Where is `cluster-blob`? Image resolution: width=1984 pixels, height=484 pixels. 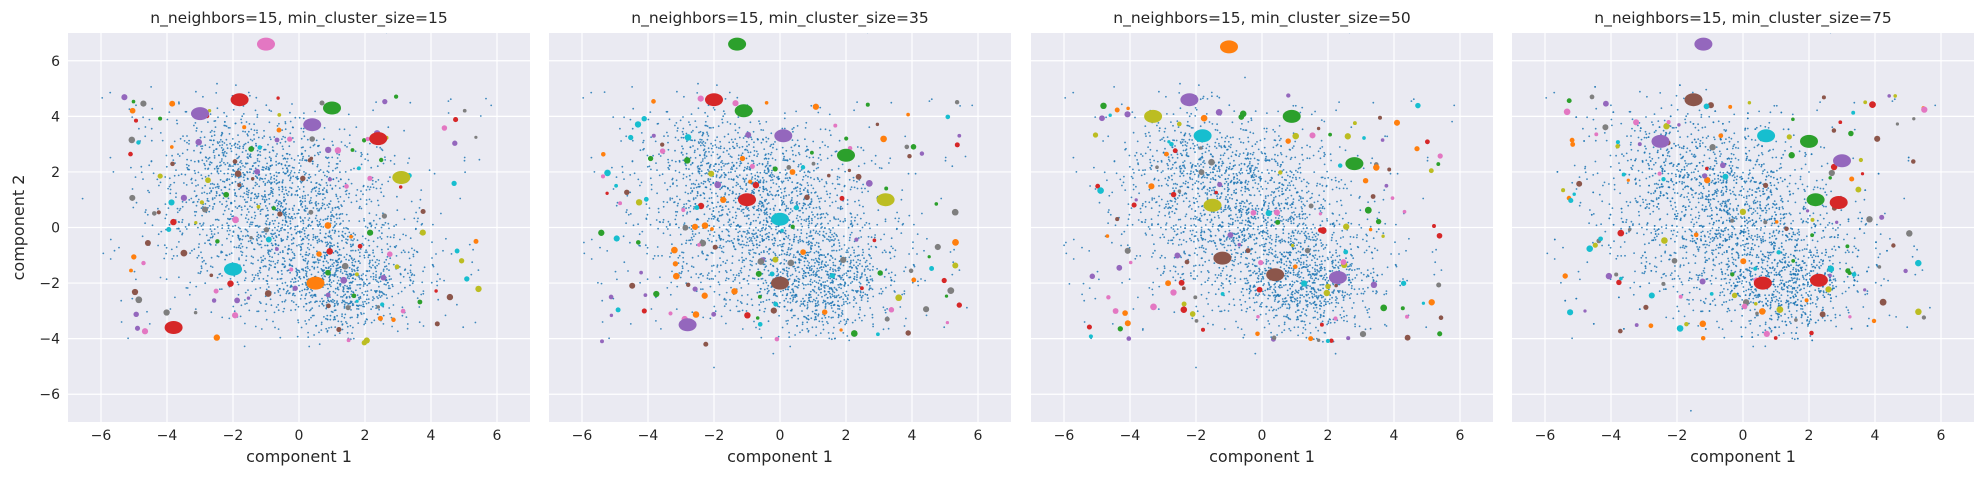 cluster-blob is located at coordinates (332, 108).